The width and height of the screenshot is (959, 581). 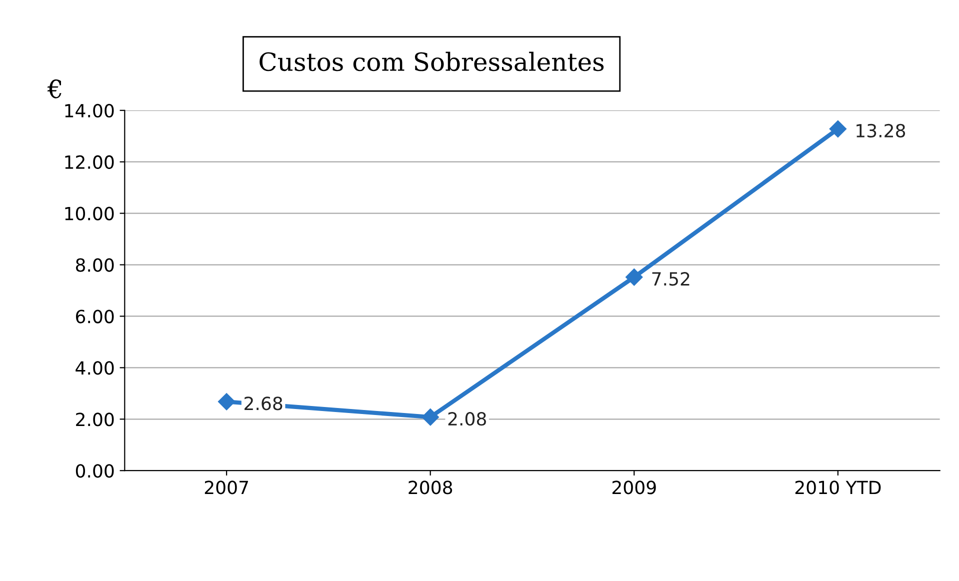 I want to click on data-label: 13.28, so click(x=881, y=131).